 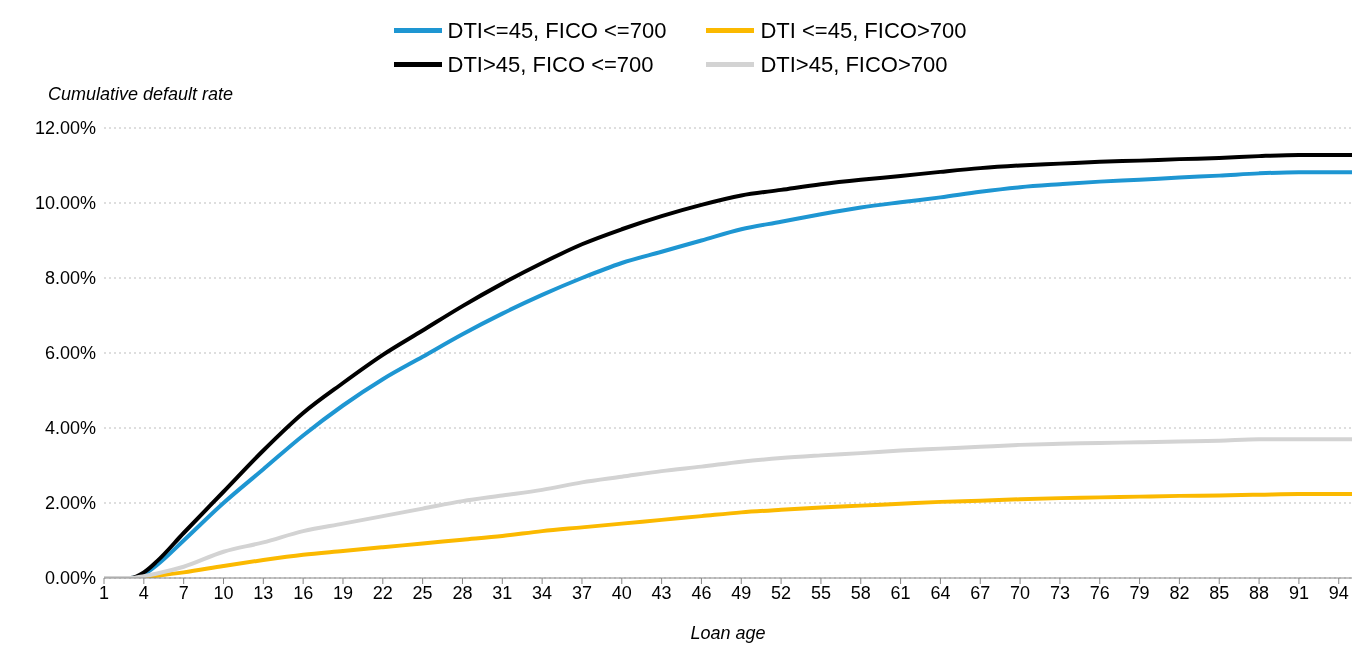 I want to click on x-axis-title: Loan age, so click(x=728, y=633).